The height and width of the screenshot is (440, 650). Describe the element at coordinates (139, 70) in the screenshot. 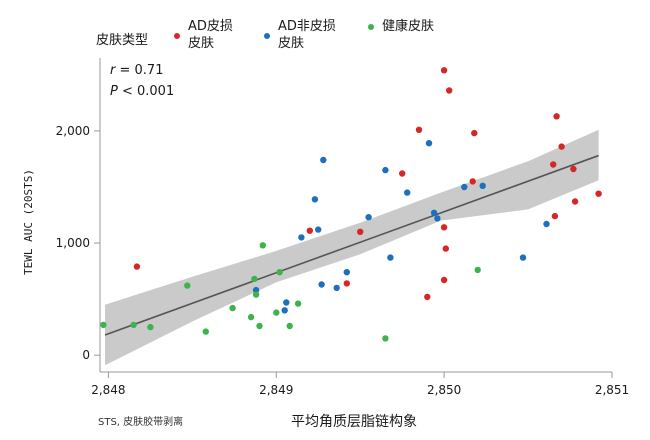

I see `r-value: = 0.71` at that location.